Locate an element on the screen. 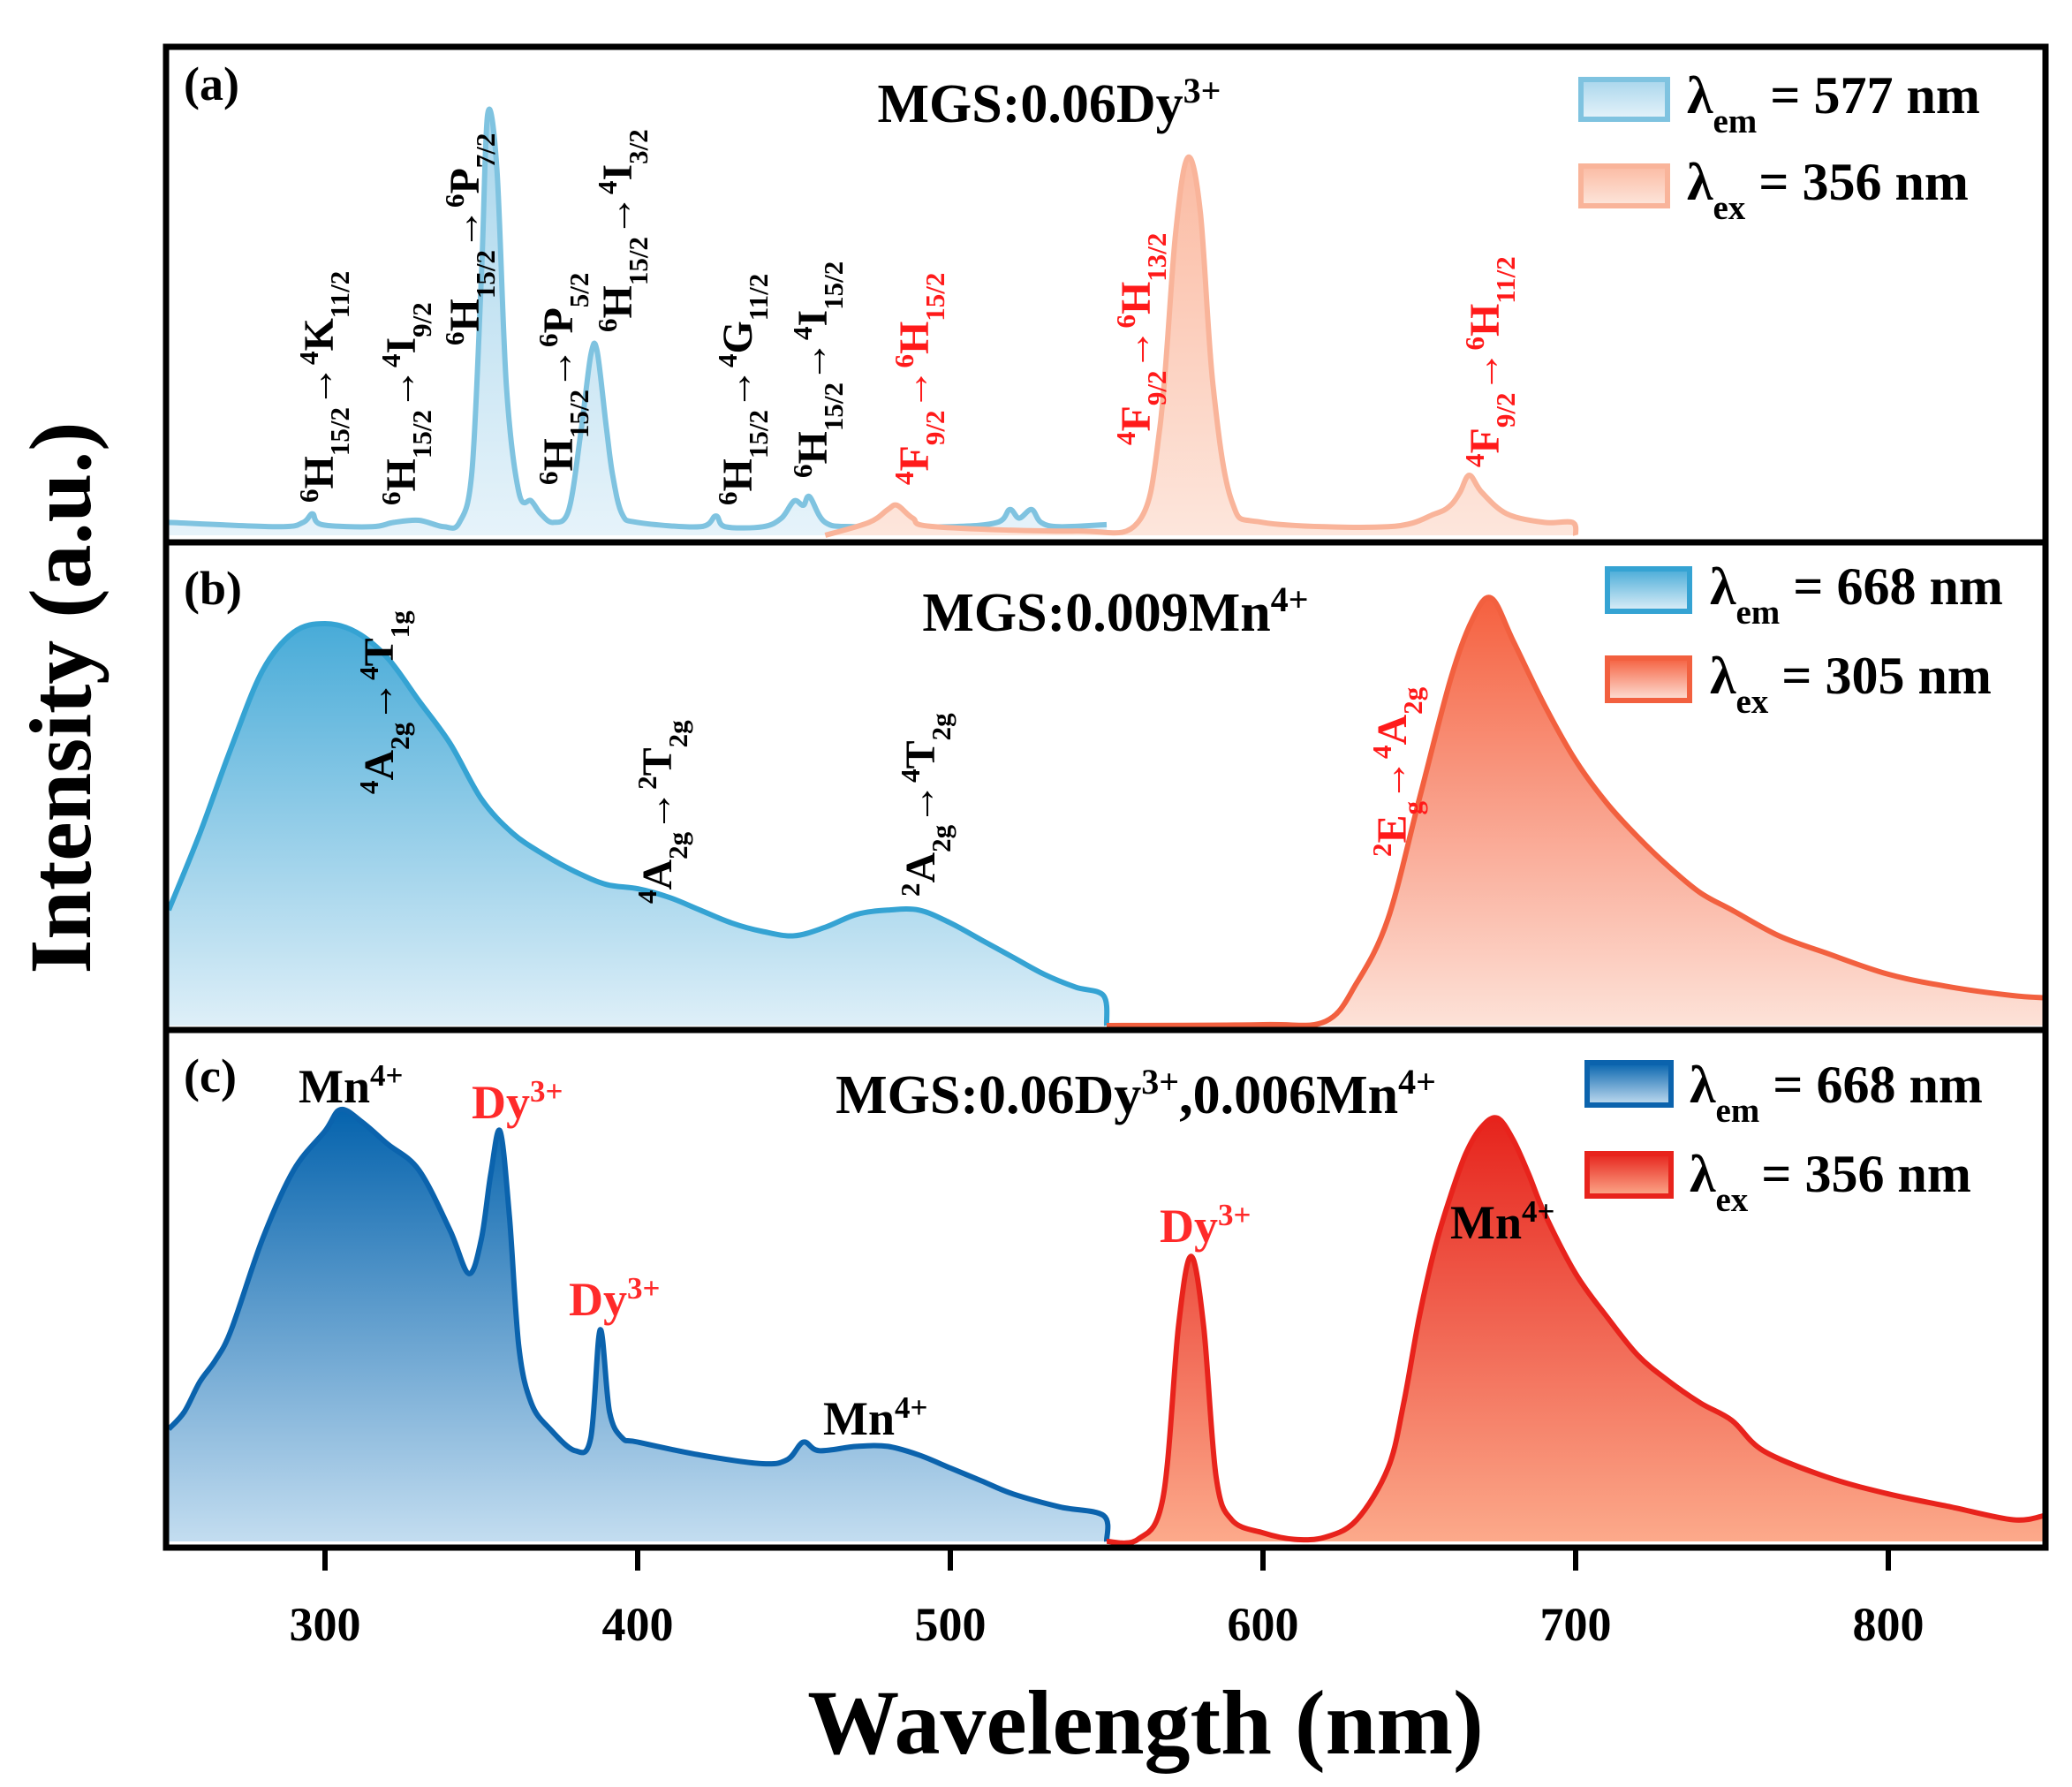  text-run: MGS:0.009Mn is located at coordinates (1096, 613).